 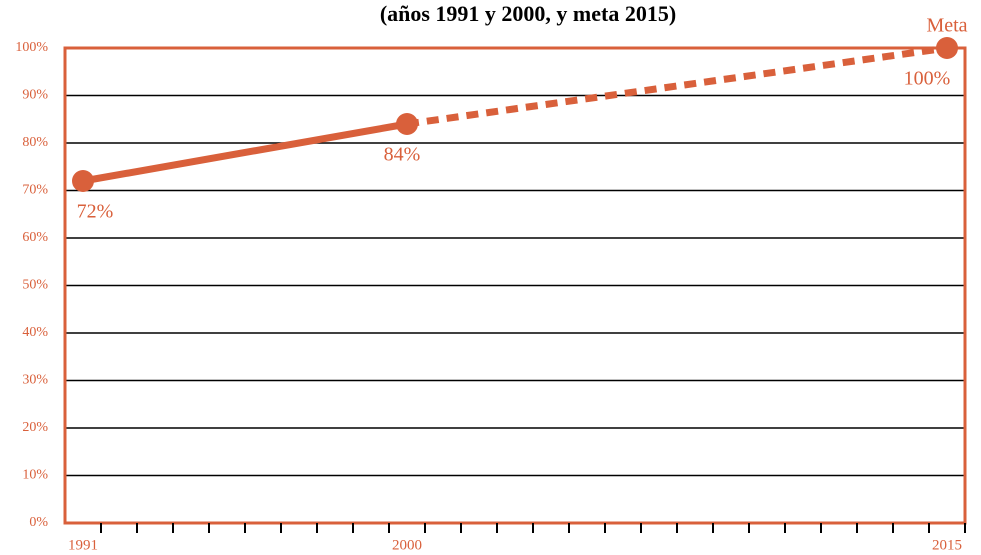 I want to click on y-tick-label: 80%, so click(x=35, y=142).